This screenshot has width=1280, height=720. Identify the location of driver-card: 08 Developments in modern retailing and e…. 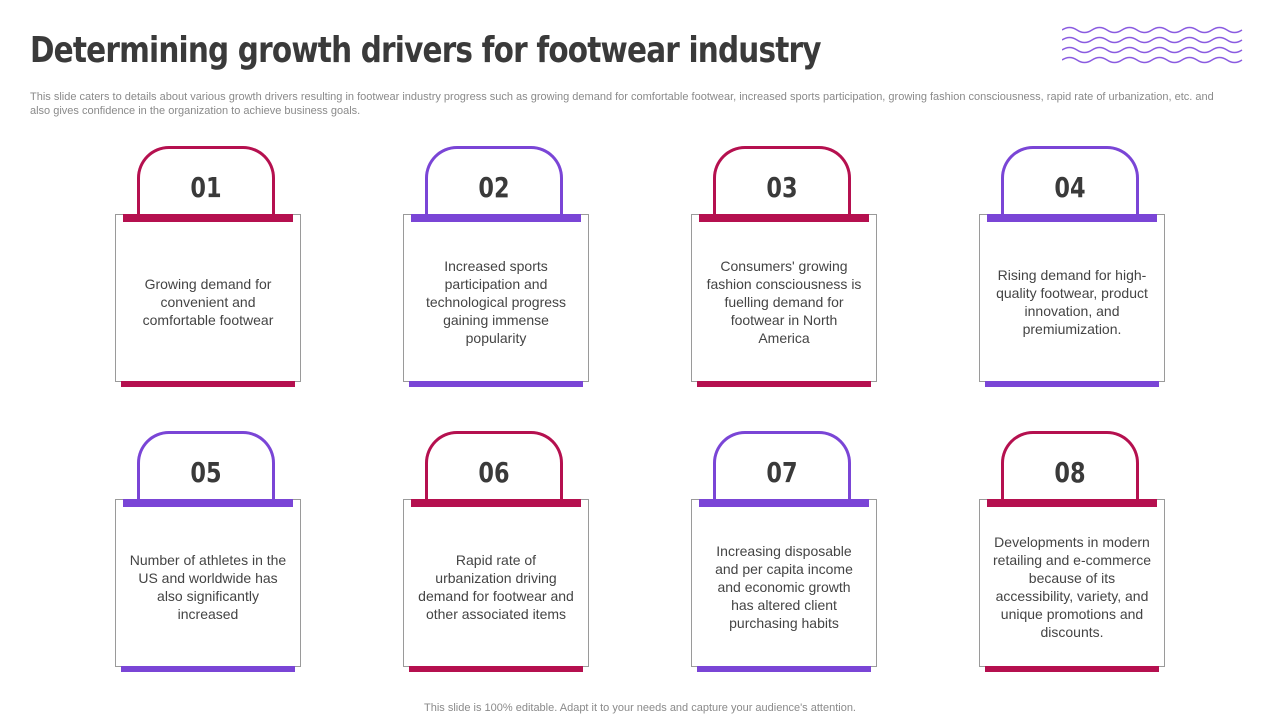
(1073, 553).